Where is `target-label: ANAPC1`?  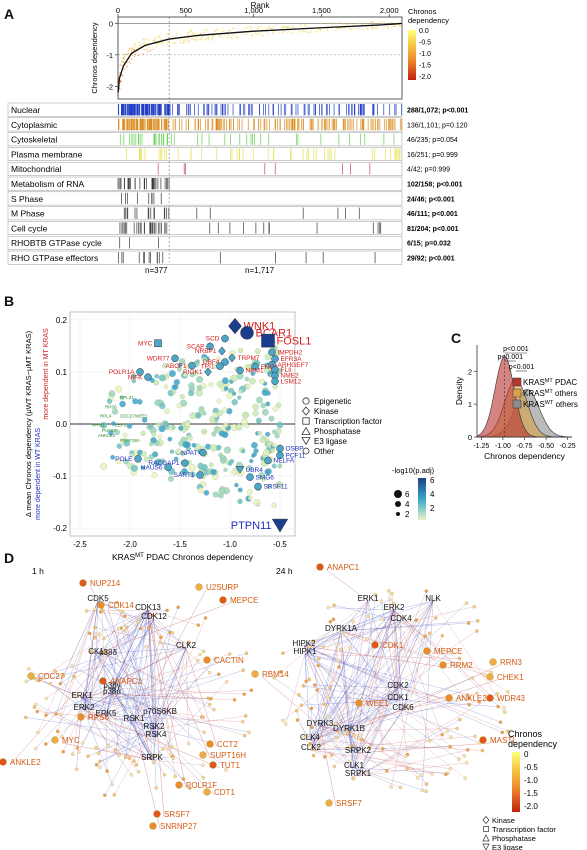 target-label: ANAPC1 is located at coordinates (343, 567).